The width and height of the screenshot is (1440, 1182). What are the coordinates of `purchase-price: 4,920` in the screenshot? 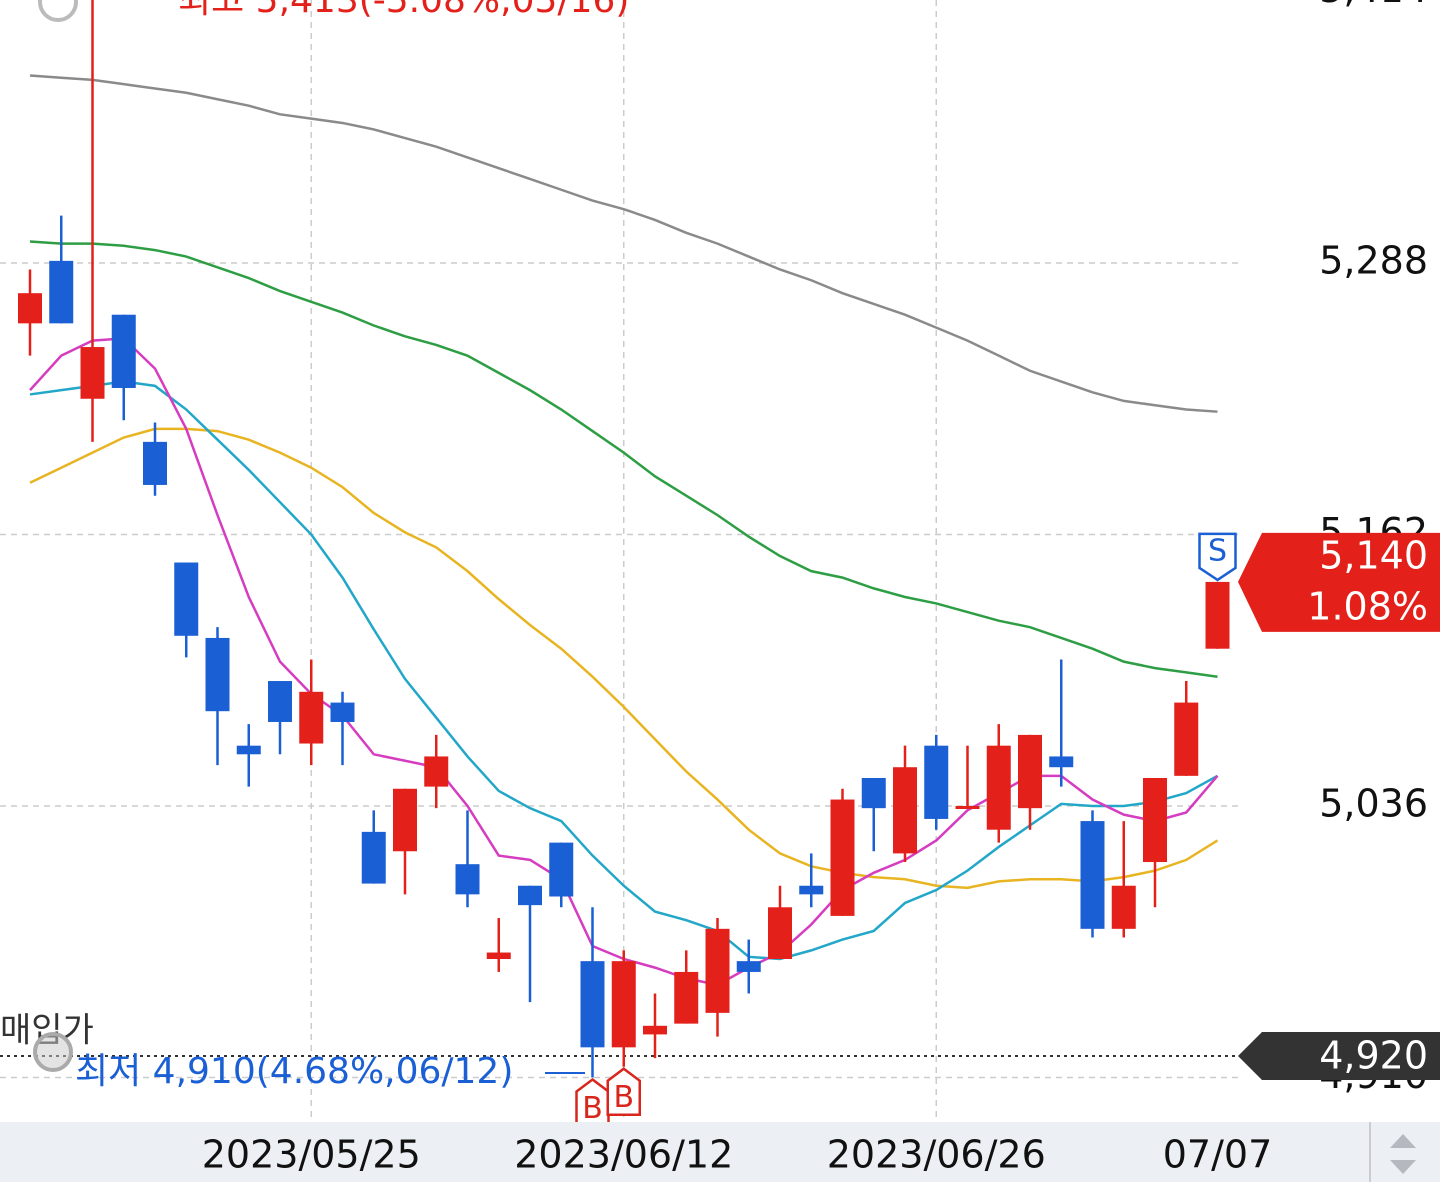 It's located at (1373, 1055).